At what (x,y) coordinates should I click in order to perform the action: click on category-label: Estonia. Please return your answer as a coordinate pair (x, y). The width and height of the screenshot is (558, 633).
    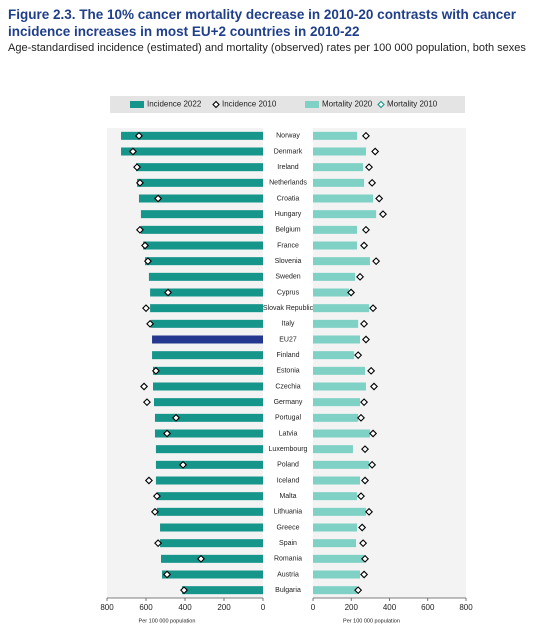
    Looking at the image, I should click on (287, 371).